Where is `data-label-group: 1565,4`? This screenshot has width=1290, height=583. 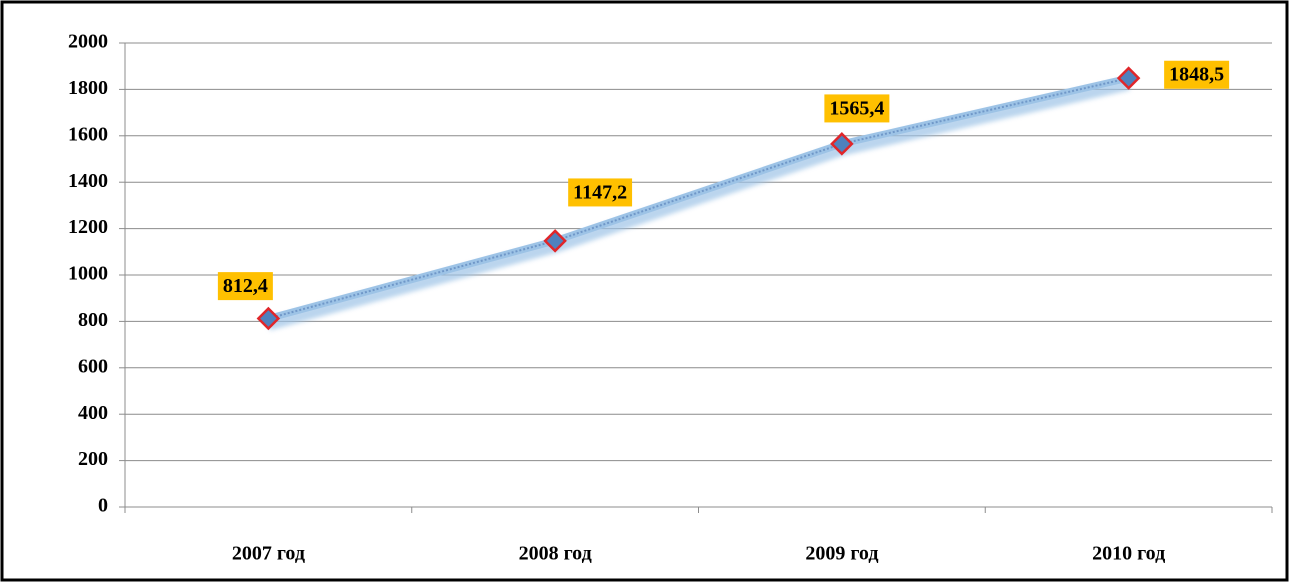 data-label-group: 1565,4 is located at coordinates (857, 108).